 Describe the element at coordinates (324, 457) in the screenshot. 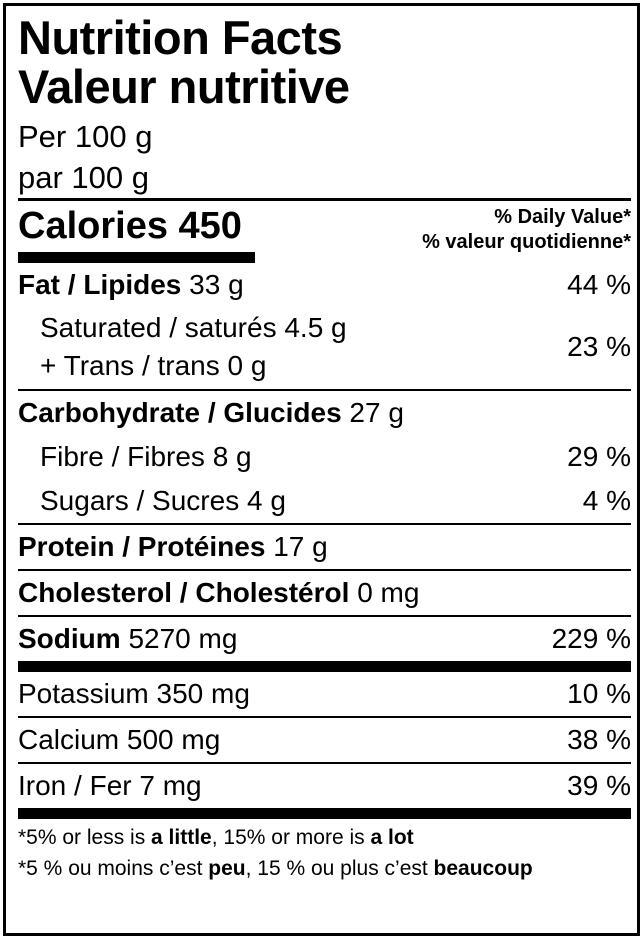

I see `row-fibre: Fibre / Fibres 8 g 29 %` at that location.